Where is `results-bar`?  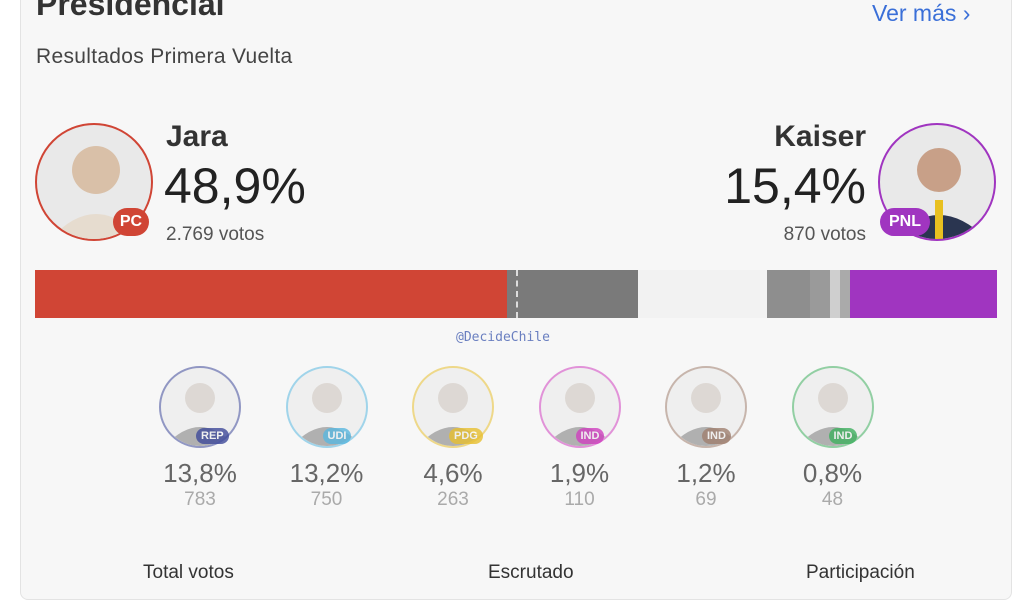 results-bar is located at coordinates (516, 294).